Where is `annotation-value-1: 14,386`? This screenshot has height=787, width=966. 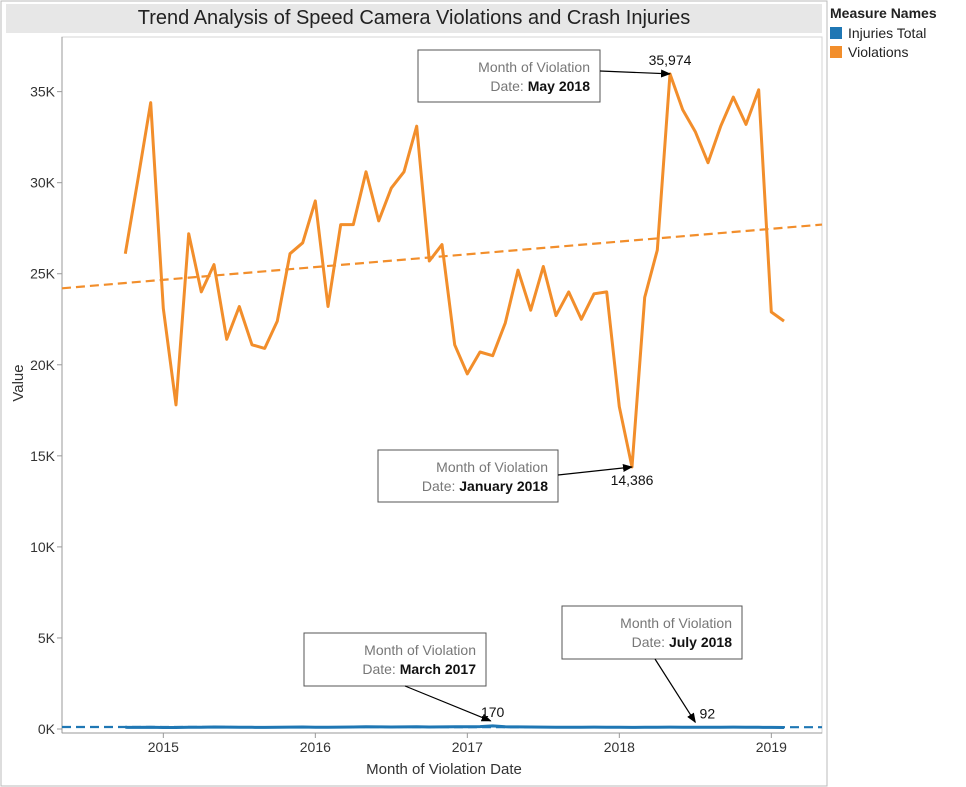 annotation-value-1: 14,386 is located at coordinates (632, 480).